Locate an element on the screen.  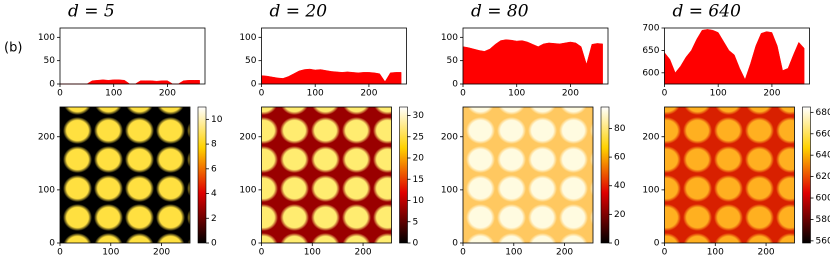
colorbar-tick-label: 80 is located at coordinates (620, 129).